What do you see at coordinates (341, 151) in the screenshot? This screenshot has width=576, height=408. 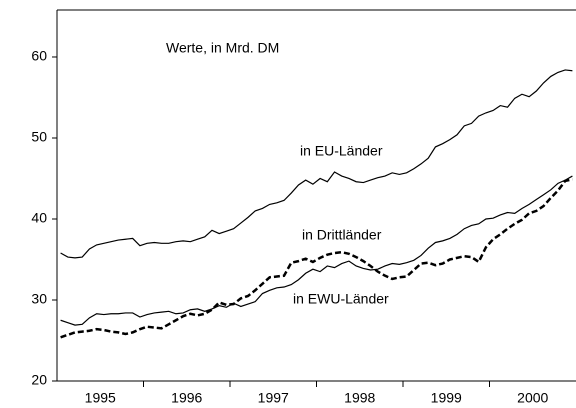 I see `series-label: in EU-Länder` at bounding box center [341, 151].